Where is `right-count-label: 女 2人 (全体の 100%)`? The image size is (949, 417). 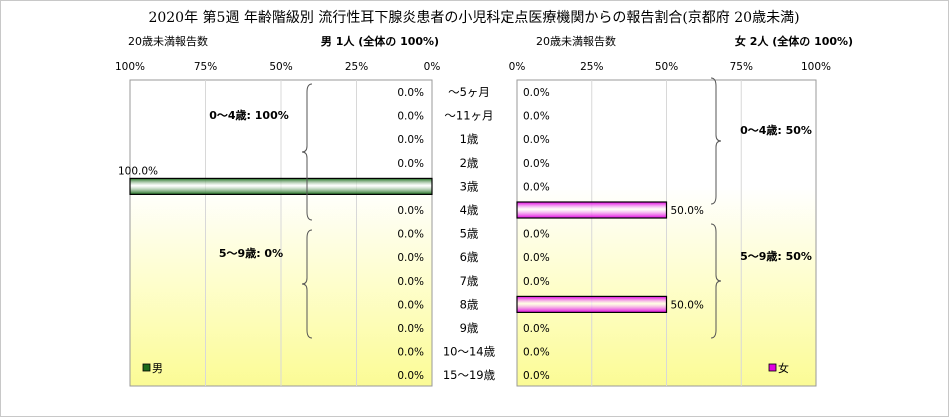
right-count-label: 女 2人 (全体の 100%) is located at coordinates (794, 41).